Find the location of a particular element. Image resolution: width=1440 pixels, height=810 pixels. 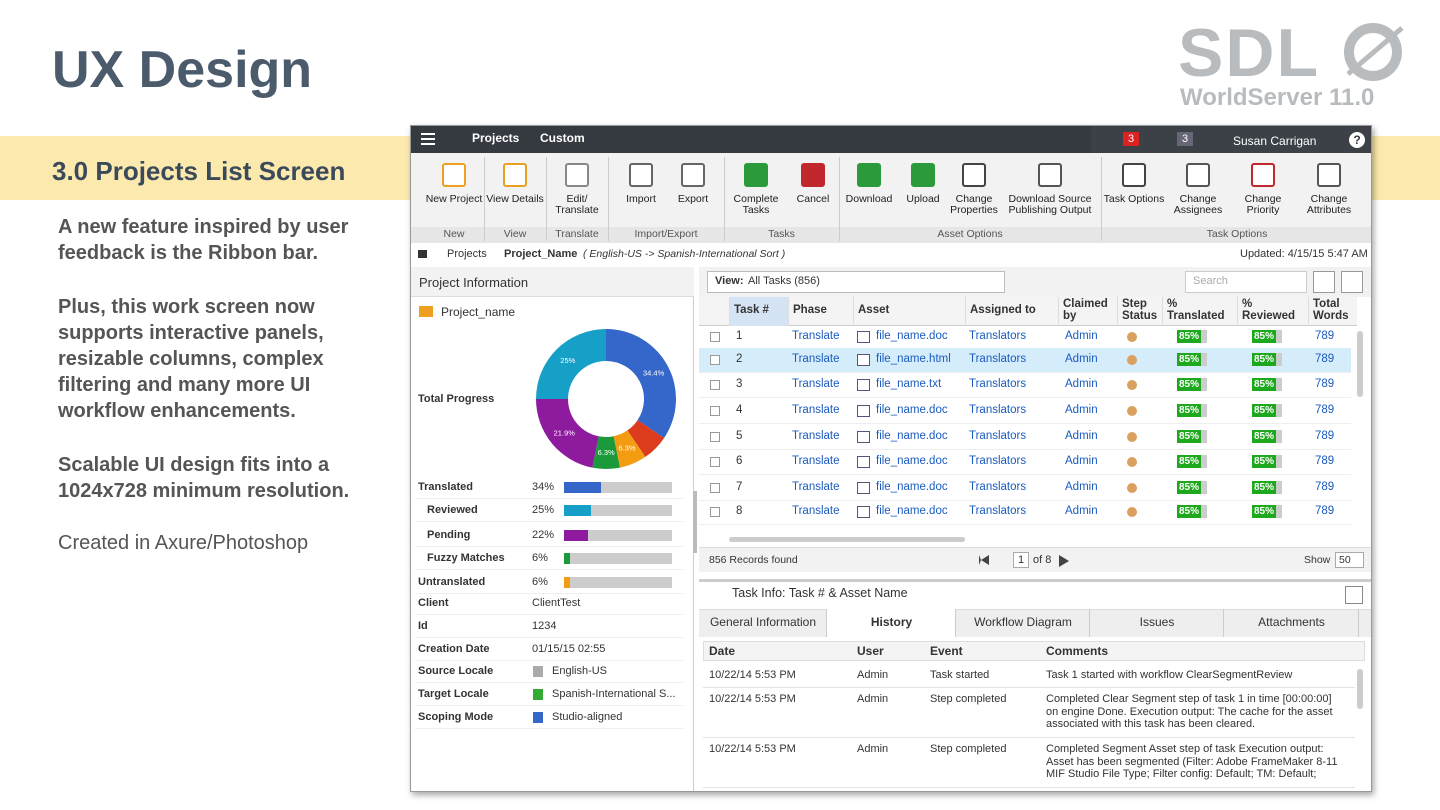

status-icon is located at coordinates (1132, 337).